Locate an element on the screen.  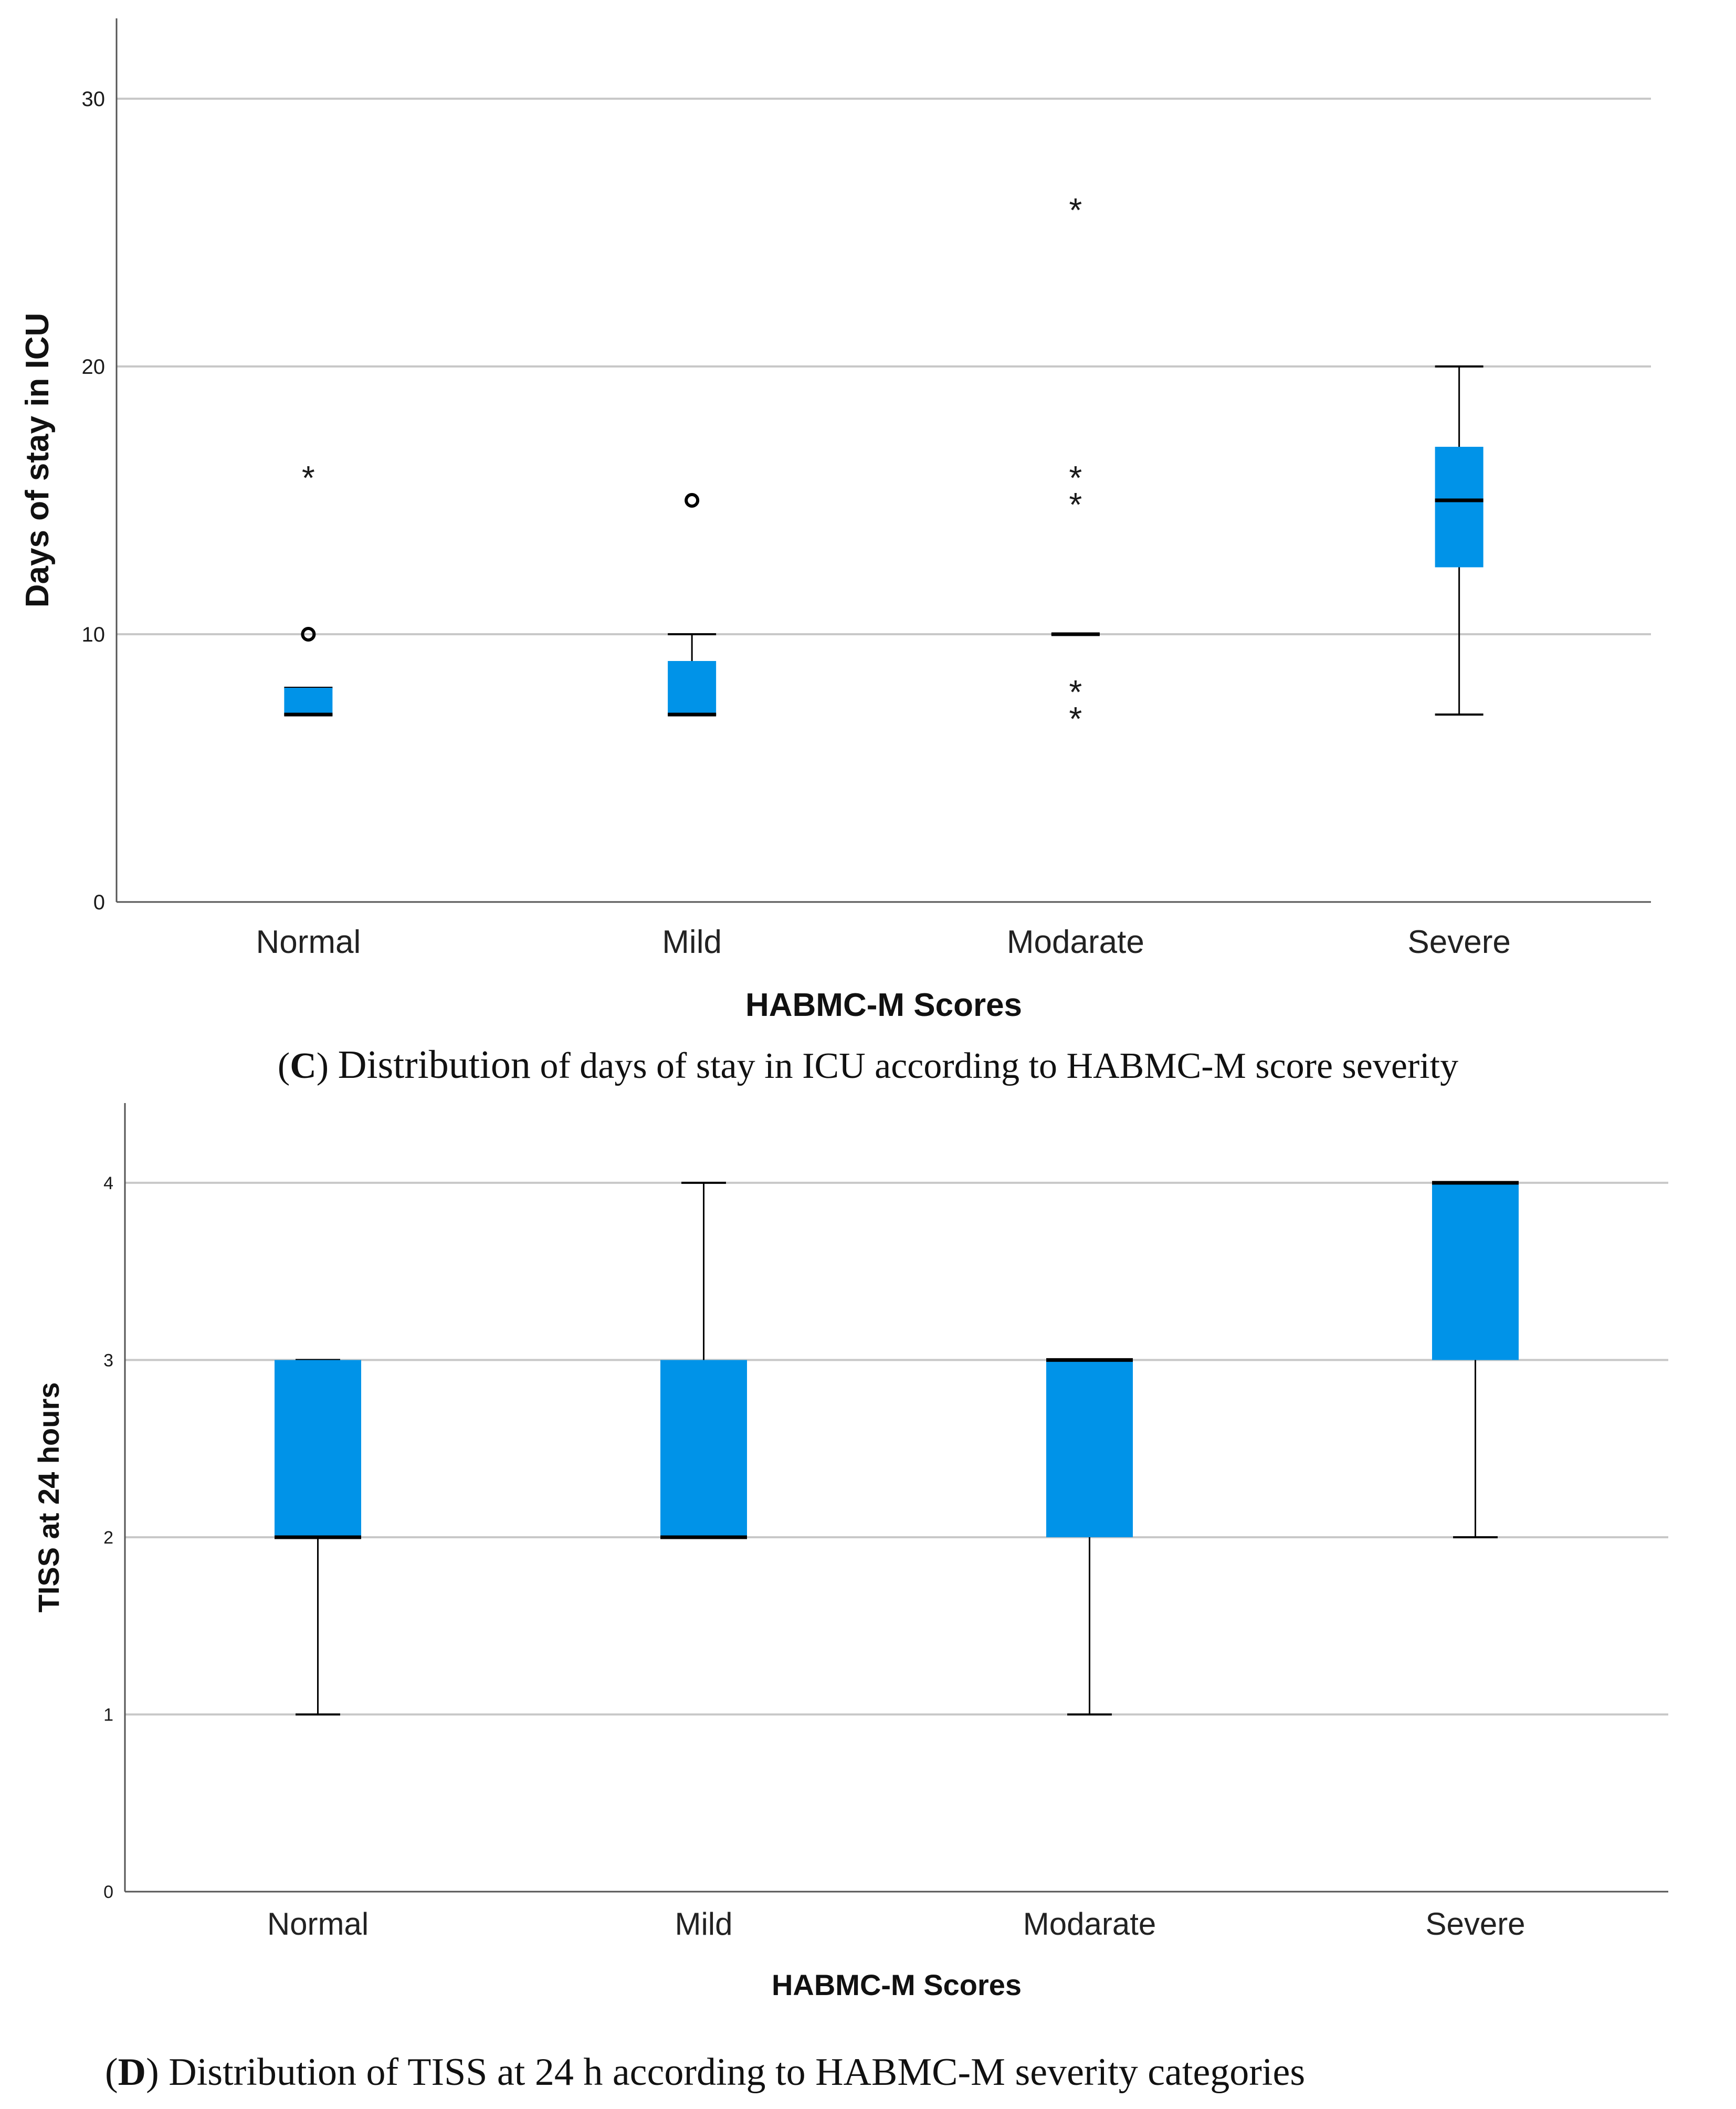
box-modarate is located at coordinates (1089, 1537).